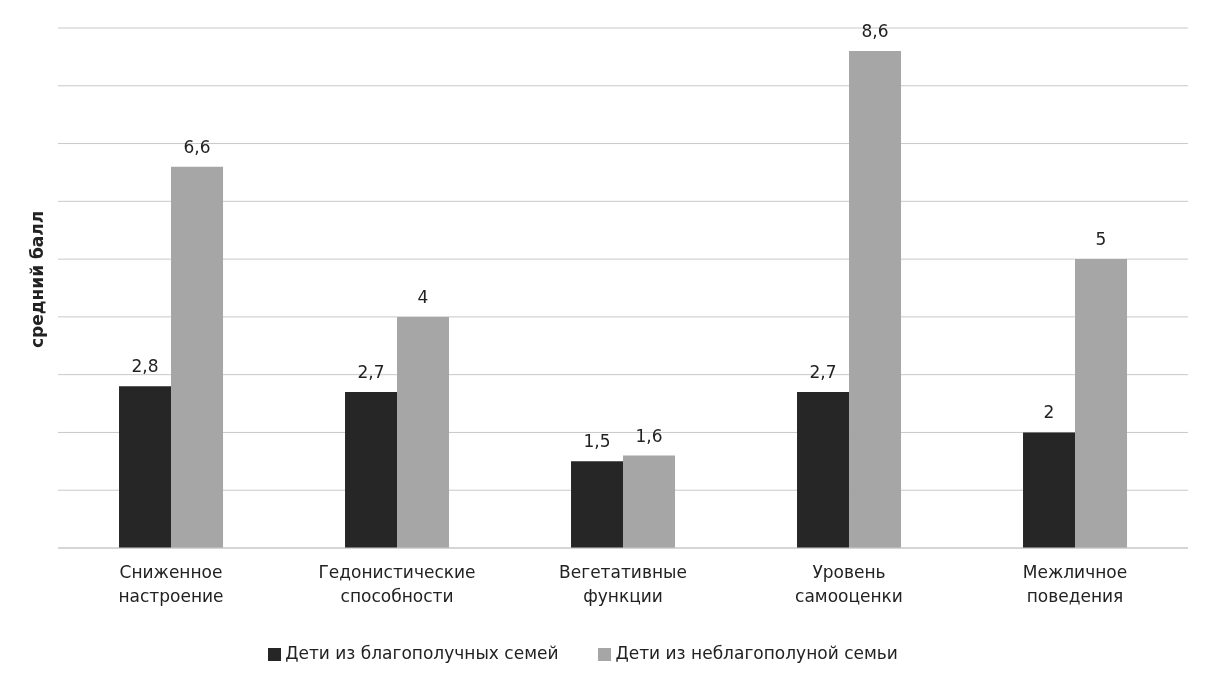  Describe the element at coordinates (623, 584) in the screenshot. I see `x-tick-label: Вегетативные функции` at that location.